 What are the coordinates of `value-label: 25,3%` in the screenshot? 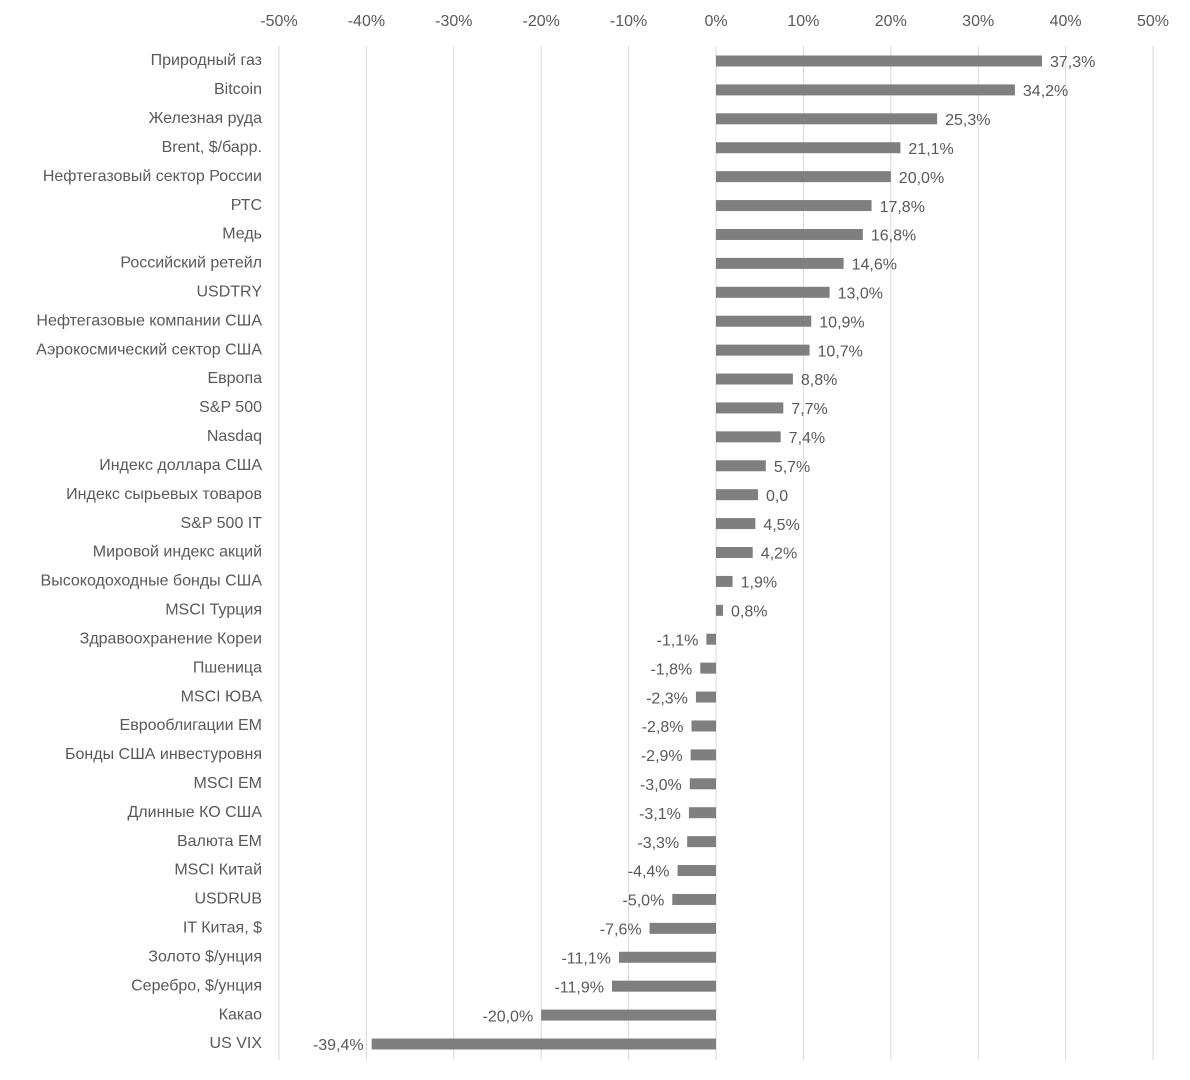 It's located at (967, 120).